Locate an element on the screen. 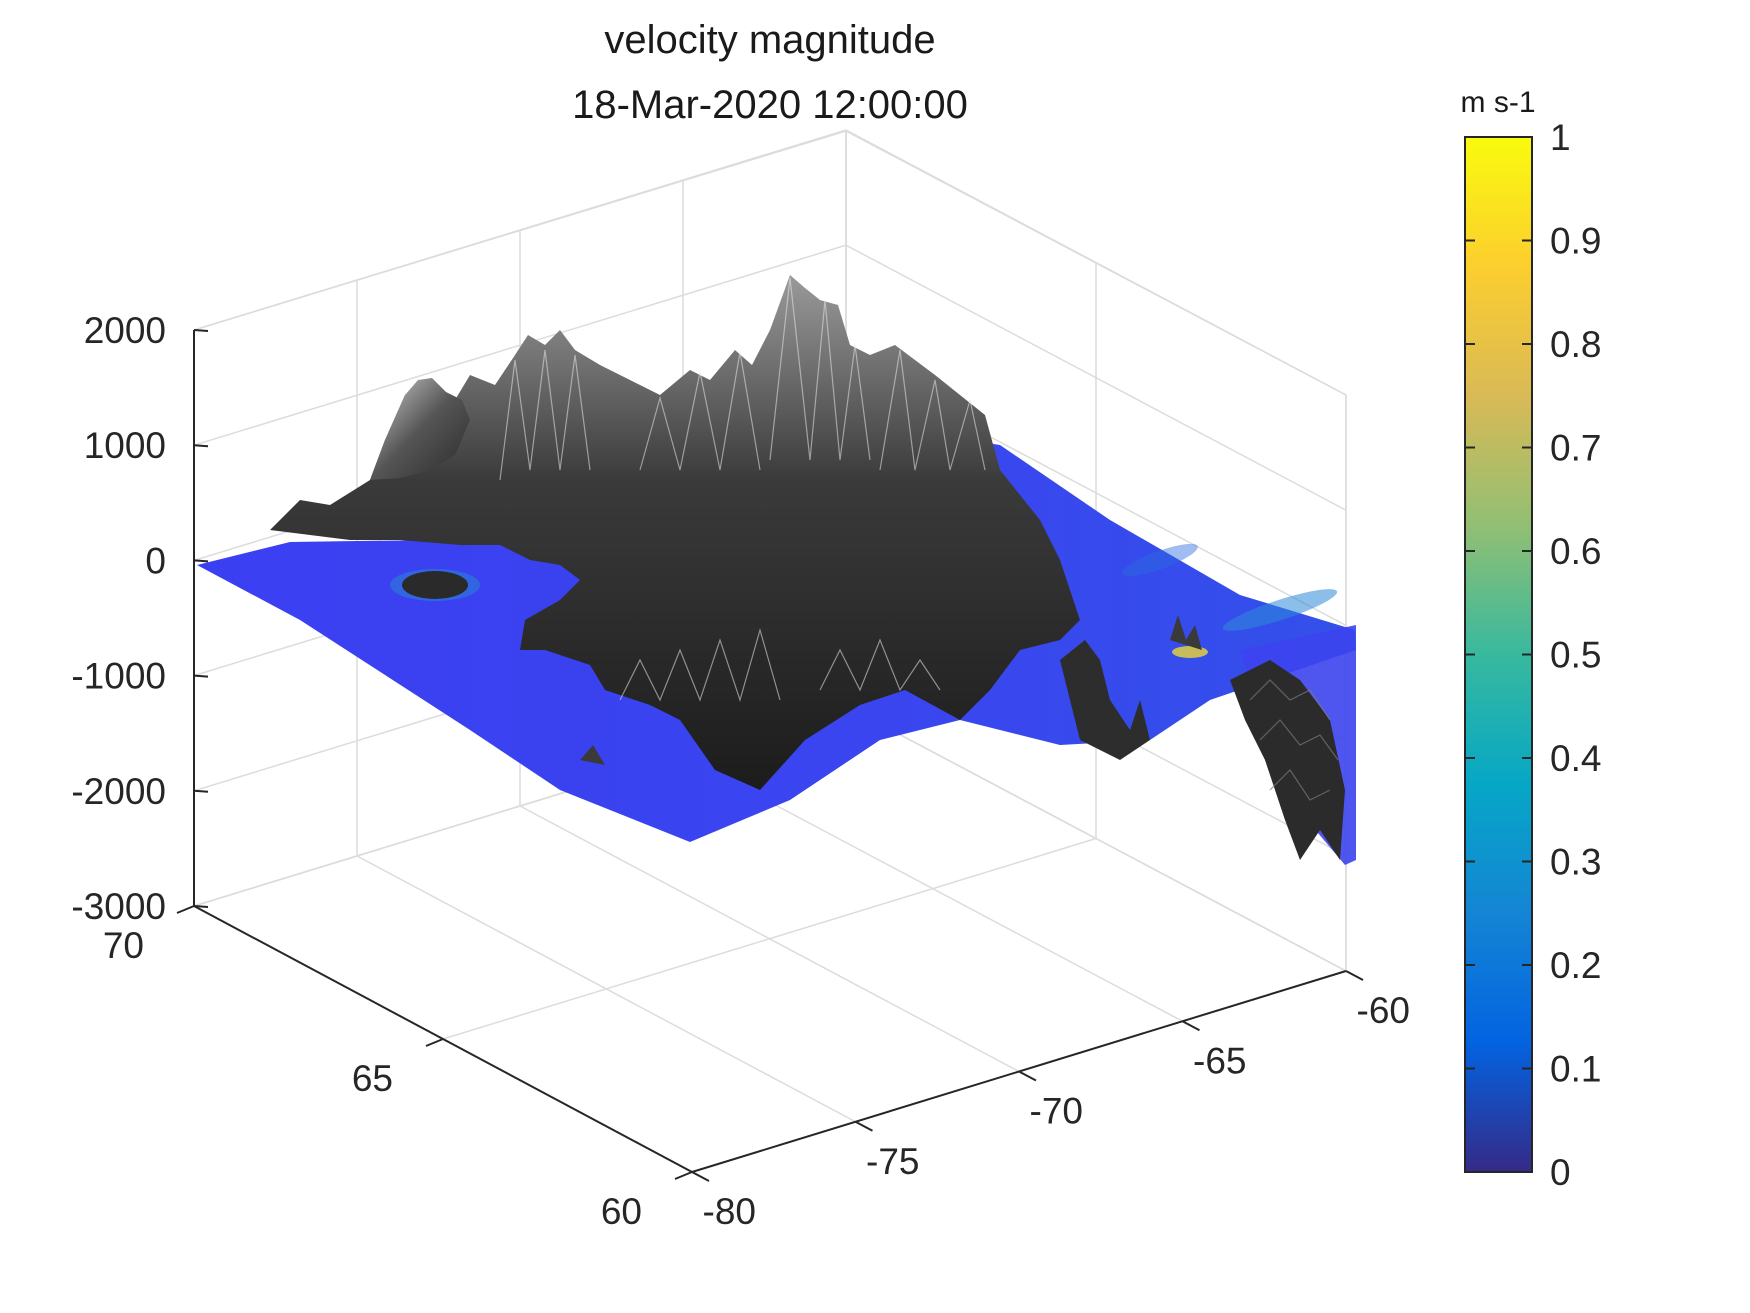 The image size is (1750, 1313). colorbar-ticks: 0 0.1 0.2 0.3 0.4 0.5 0.6 0.7 0.8 0.9 1 is located at coordinates (1533, 655).